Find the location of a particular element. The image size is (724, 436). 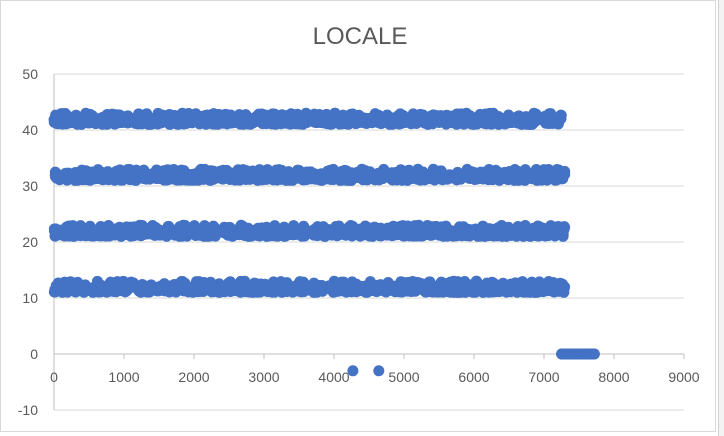

y-tick-label: -10 is located at coordinates (28, 410).